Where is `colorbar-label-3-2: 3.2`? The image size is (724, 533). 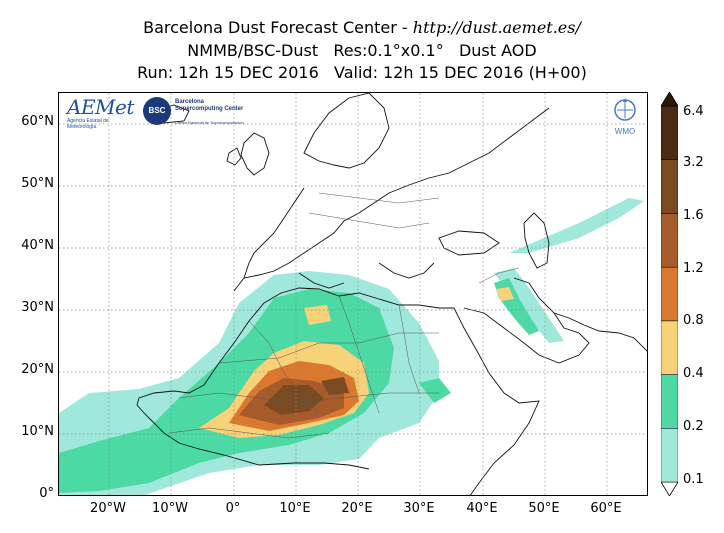 colorbar-label-3-2: 3.2 is located at coordinates (693, 162).